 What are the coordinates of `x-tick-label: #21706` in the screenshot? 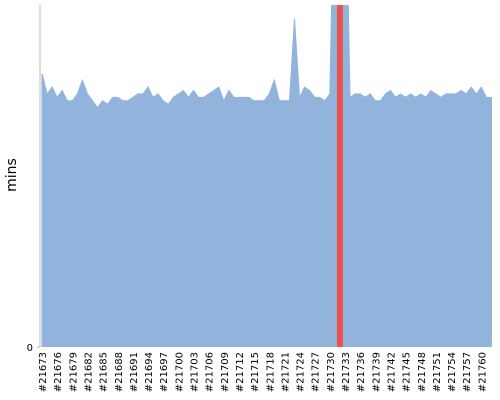 It's located at (210, 372).